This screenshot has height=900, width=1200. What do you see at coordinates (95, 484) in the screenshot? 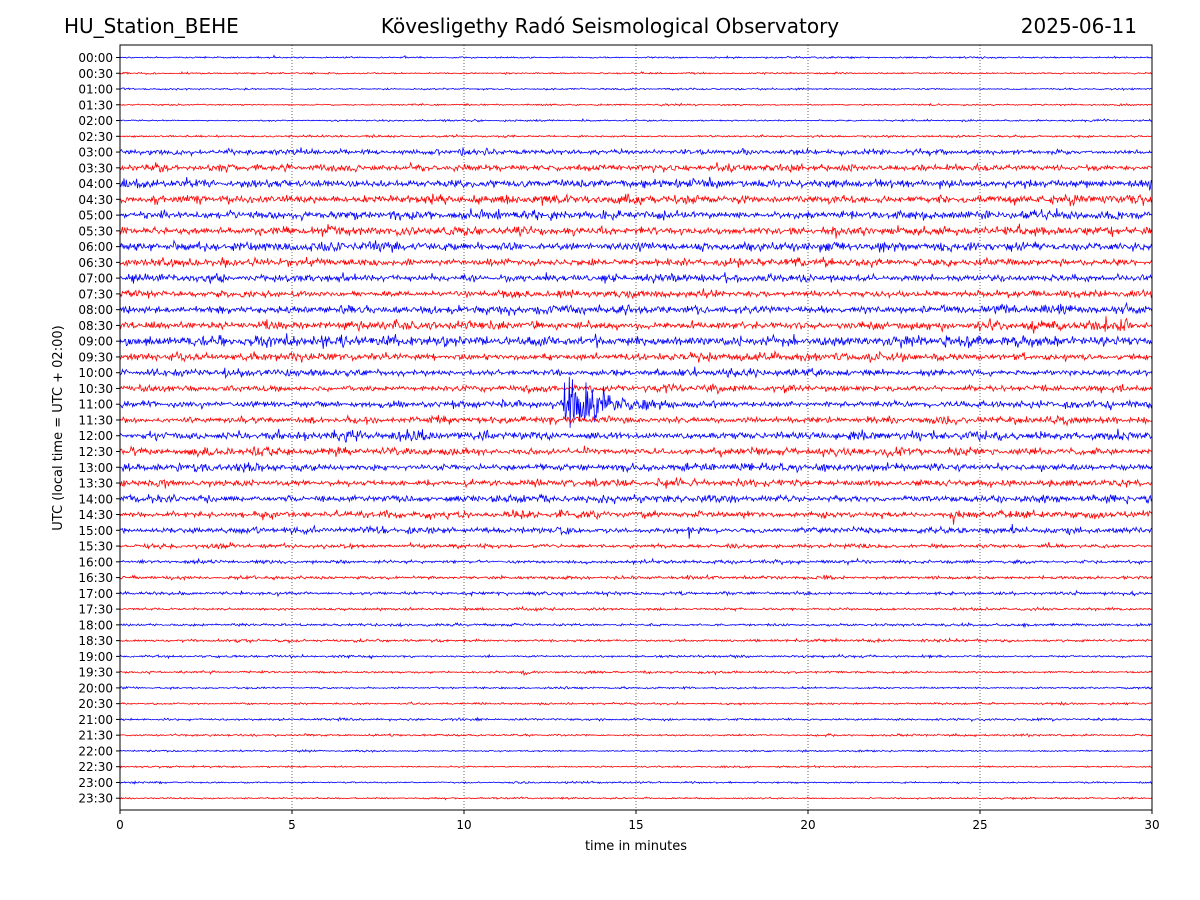
I see `y-tick-label: 13:30` at bounding box center [95, 484].